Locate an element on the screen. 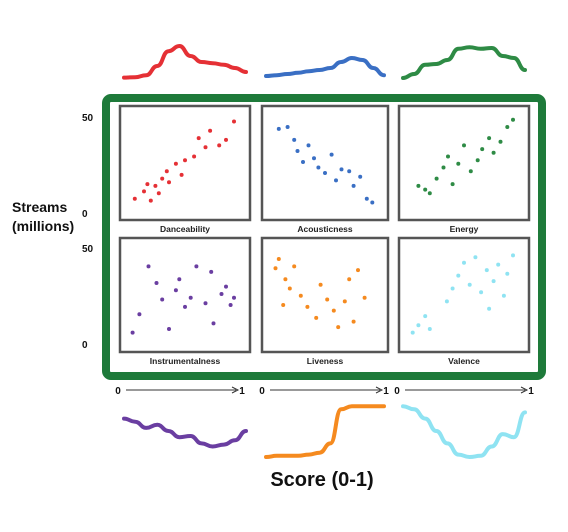  y-axis-label-line1: Streams is located at coordinates (39, 207).